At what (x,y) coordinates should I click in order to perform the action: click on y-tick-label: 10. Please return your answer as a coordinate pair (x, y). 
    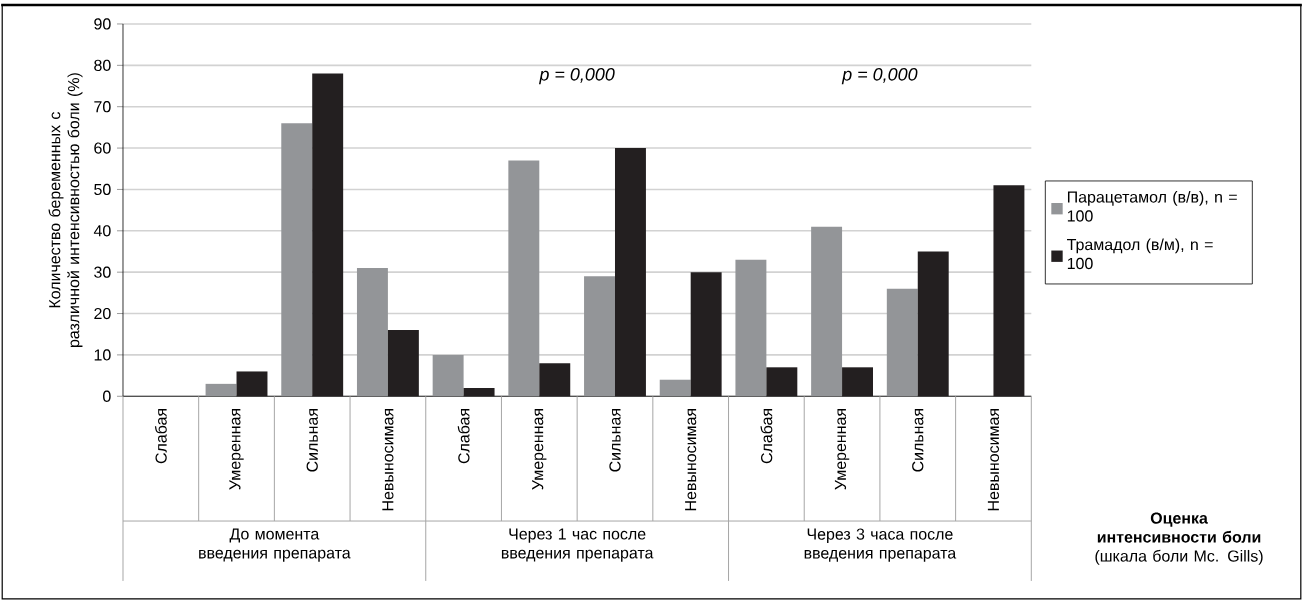
    Looking at the image, I should click on (102, 355).